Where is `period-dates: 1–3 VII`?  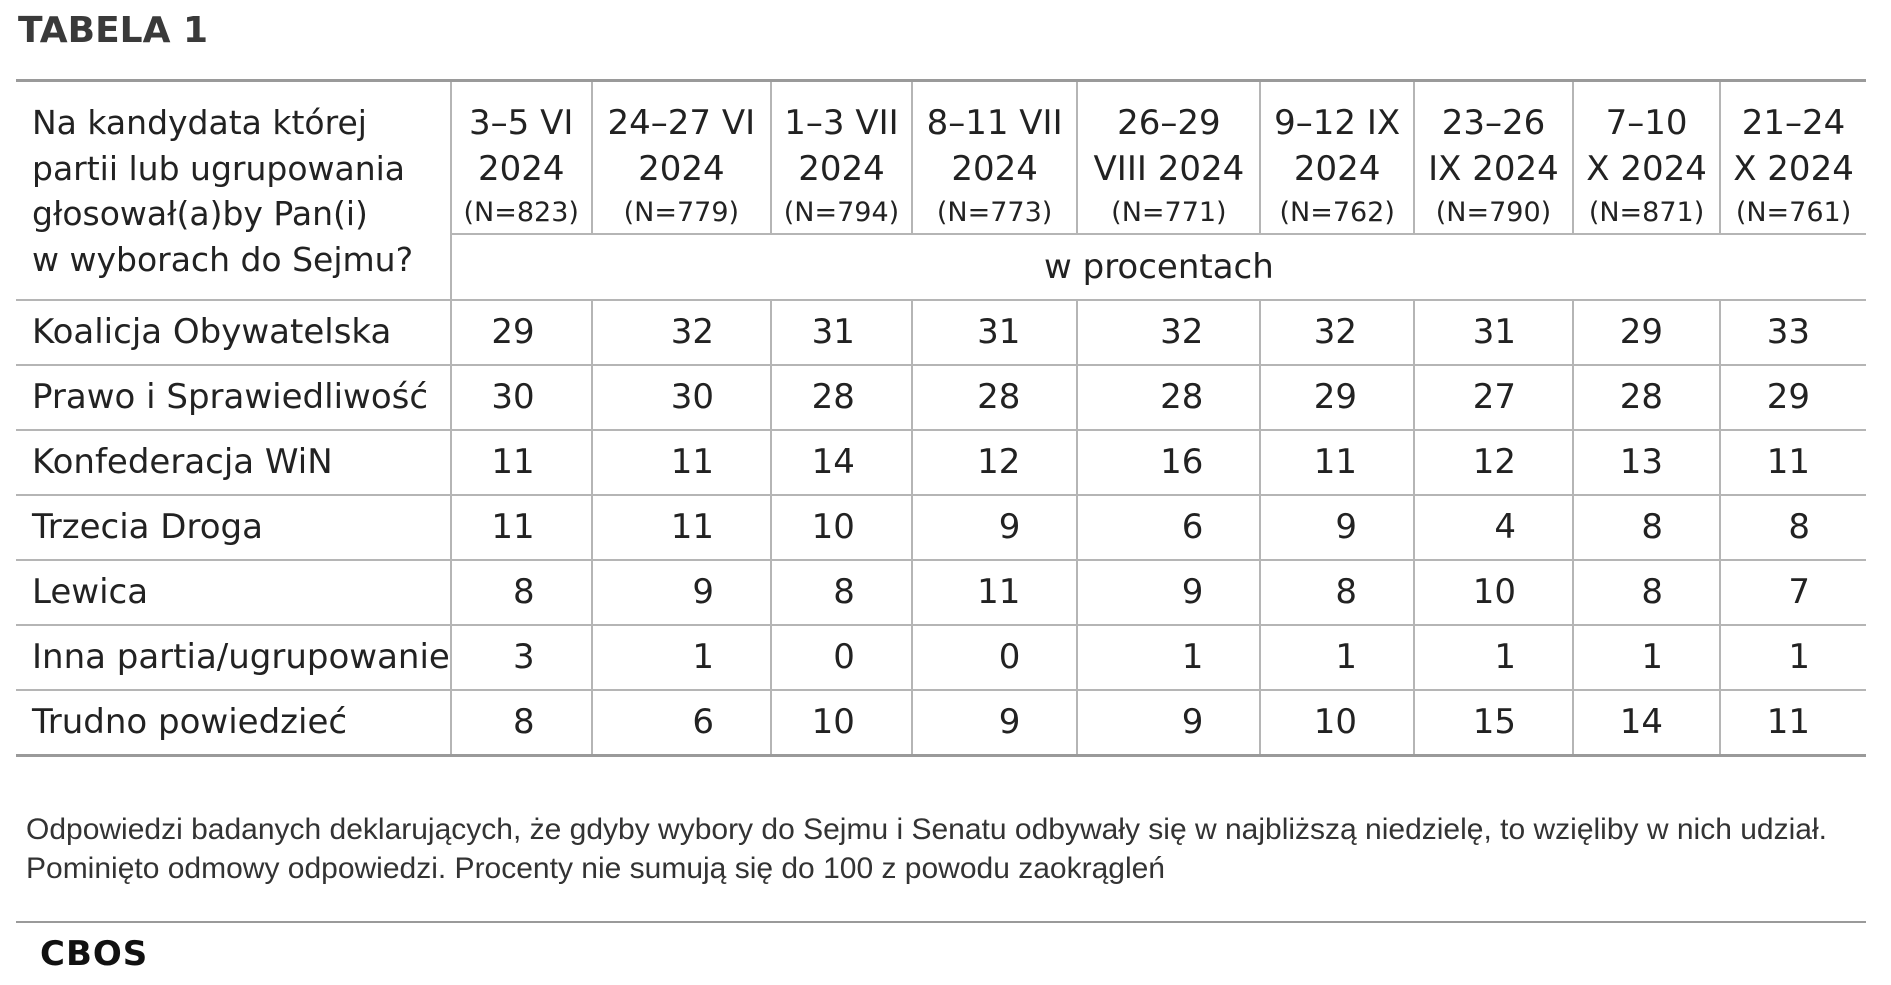
period-dates: 1–3 VII is located at coordinates (841, 123).